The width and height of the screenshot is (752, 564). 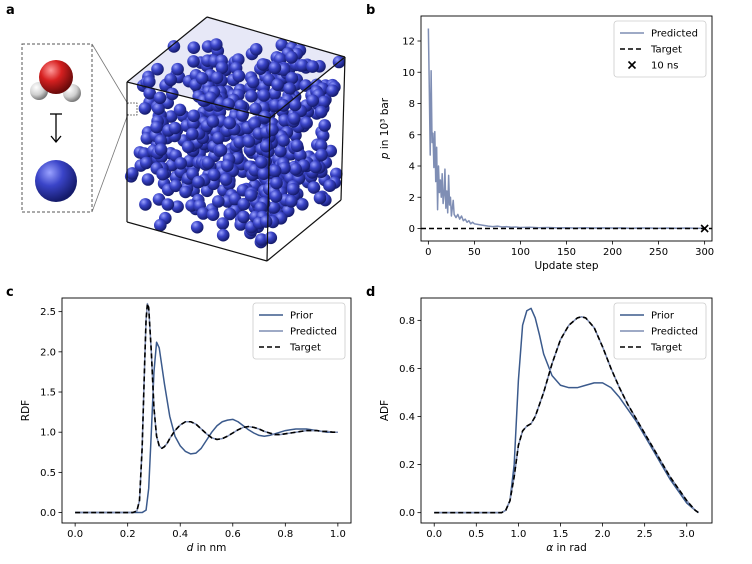 I want to click on x-tick-label: 0.6, so click(x=233, y=534).